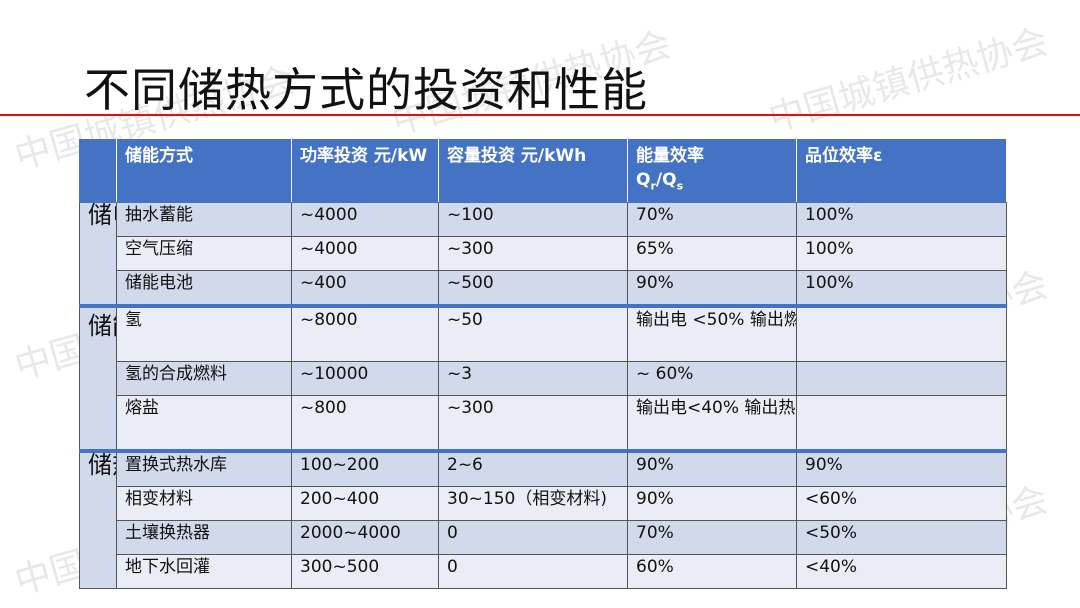 The height and width of the screenshot is (608, 1080). What do you see at coordinates (540, 115) in the screenshot?
I see `title-divider` at bounding box center [540, 115].